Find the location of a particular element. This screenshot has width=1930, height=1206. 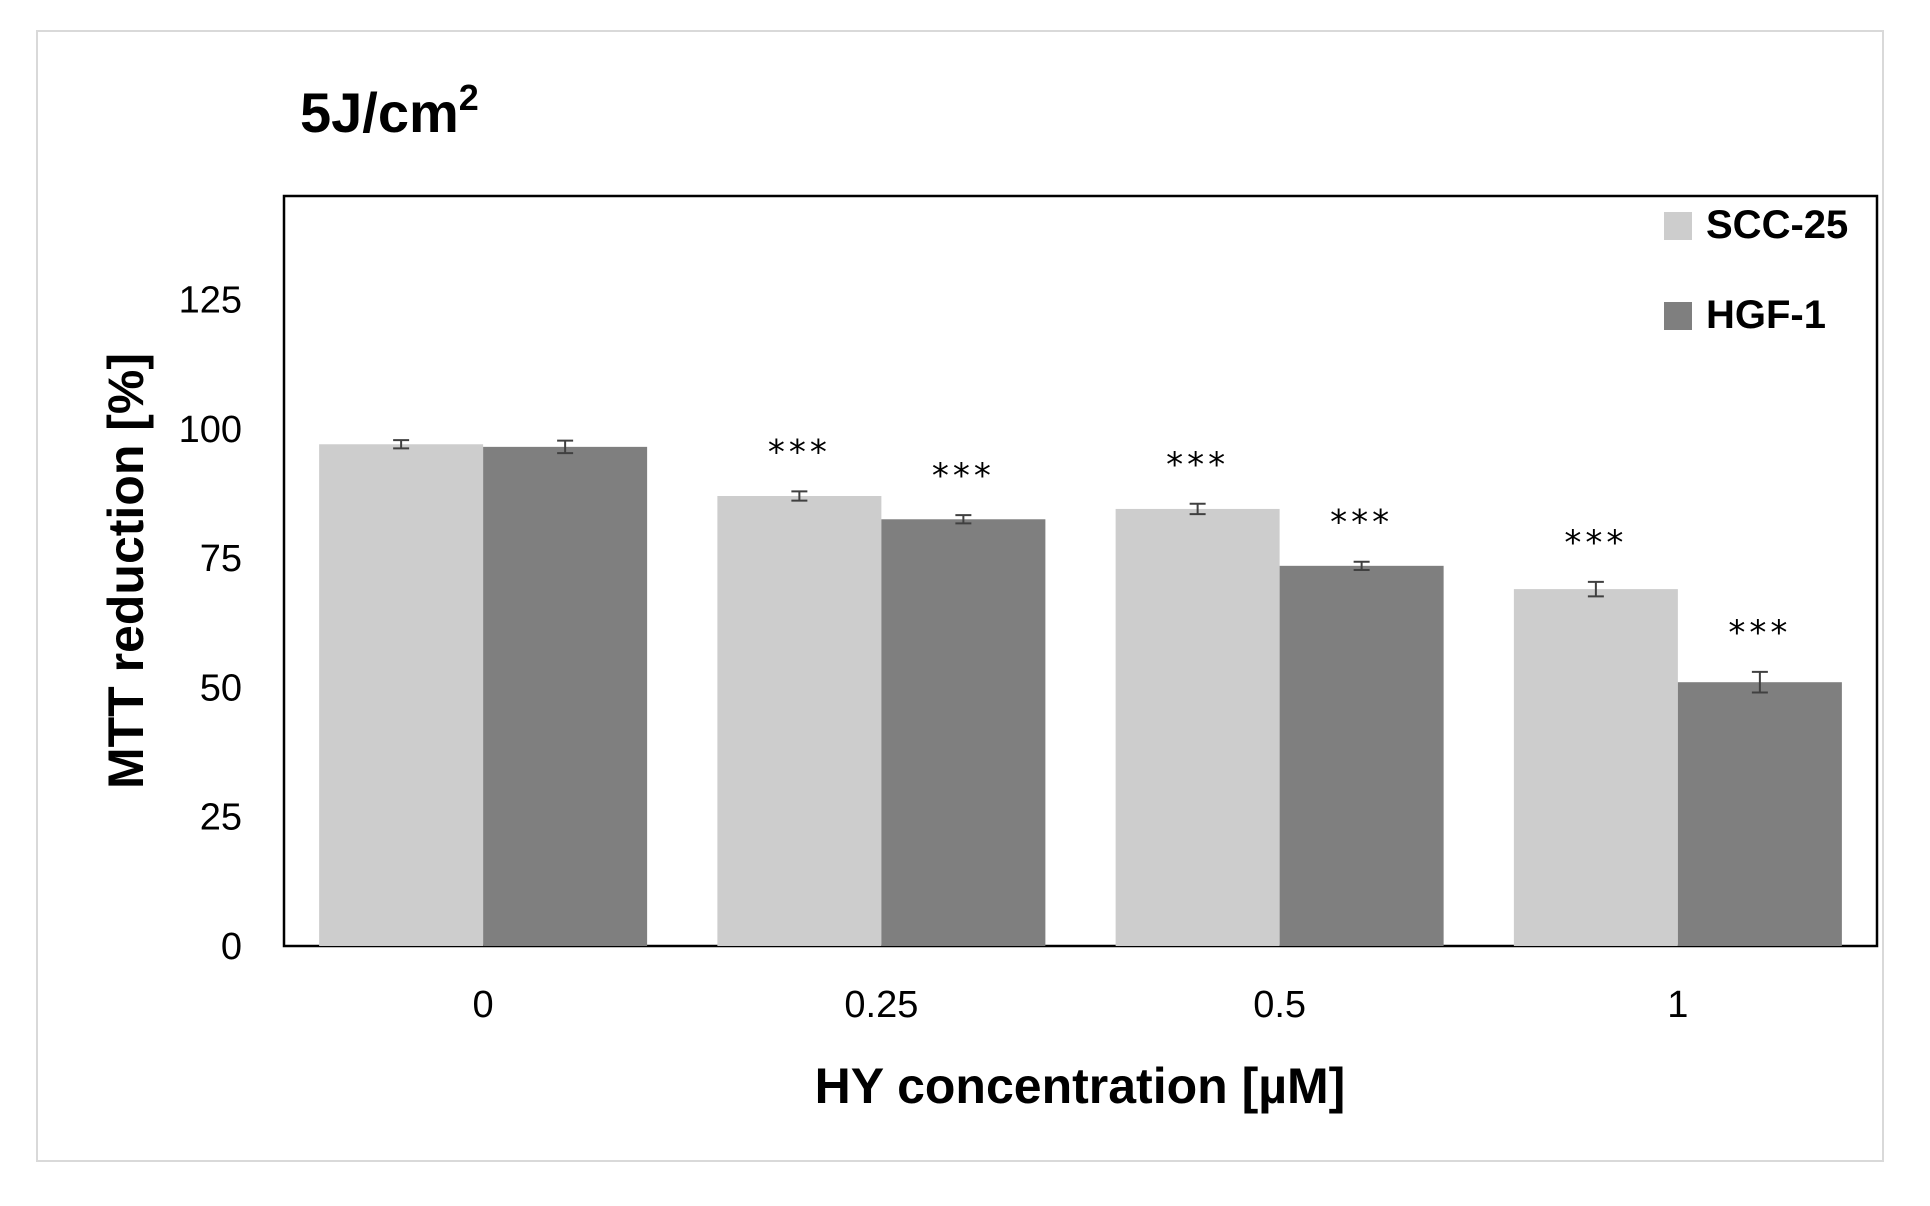

legend-label-scc-25: SCC-25 is located at coordinates (1777, 225).